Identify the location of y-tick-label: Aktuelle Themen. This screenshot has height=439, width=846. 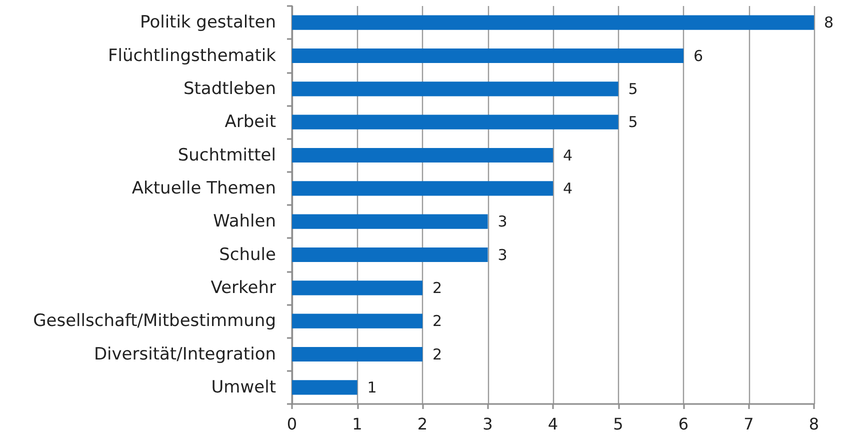
(204, 188).